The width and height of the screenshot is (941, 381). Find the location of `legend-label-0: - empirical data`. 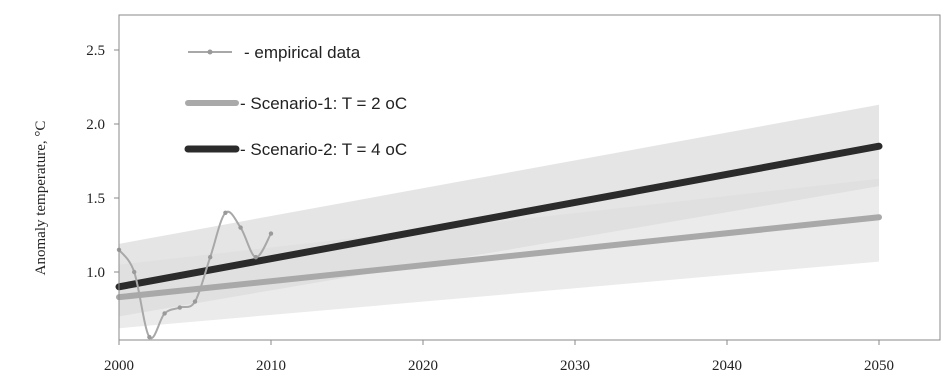

legend-label-0: - empirical data is located at coordinates (302, 52).